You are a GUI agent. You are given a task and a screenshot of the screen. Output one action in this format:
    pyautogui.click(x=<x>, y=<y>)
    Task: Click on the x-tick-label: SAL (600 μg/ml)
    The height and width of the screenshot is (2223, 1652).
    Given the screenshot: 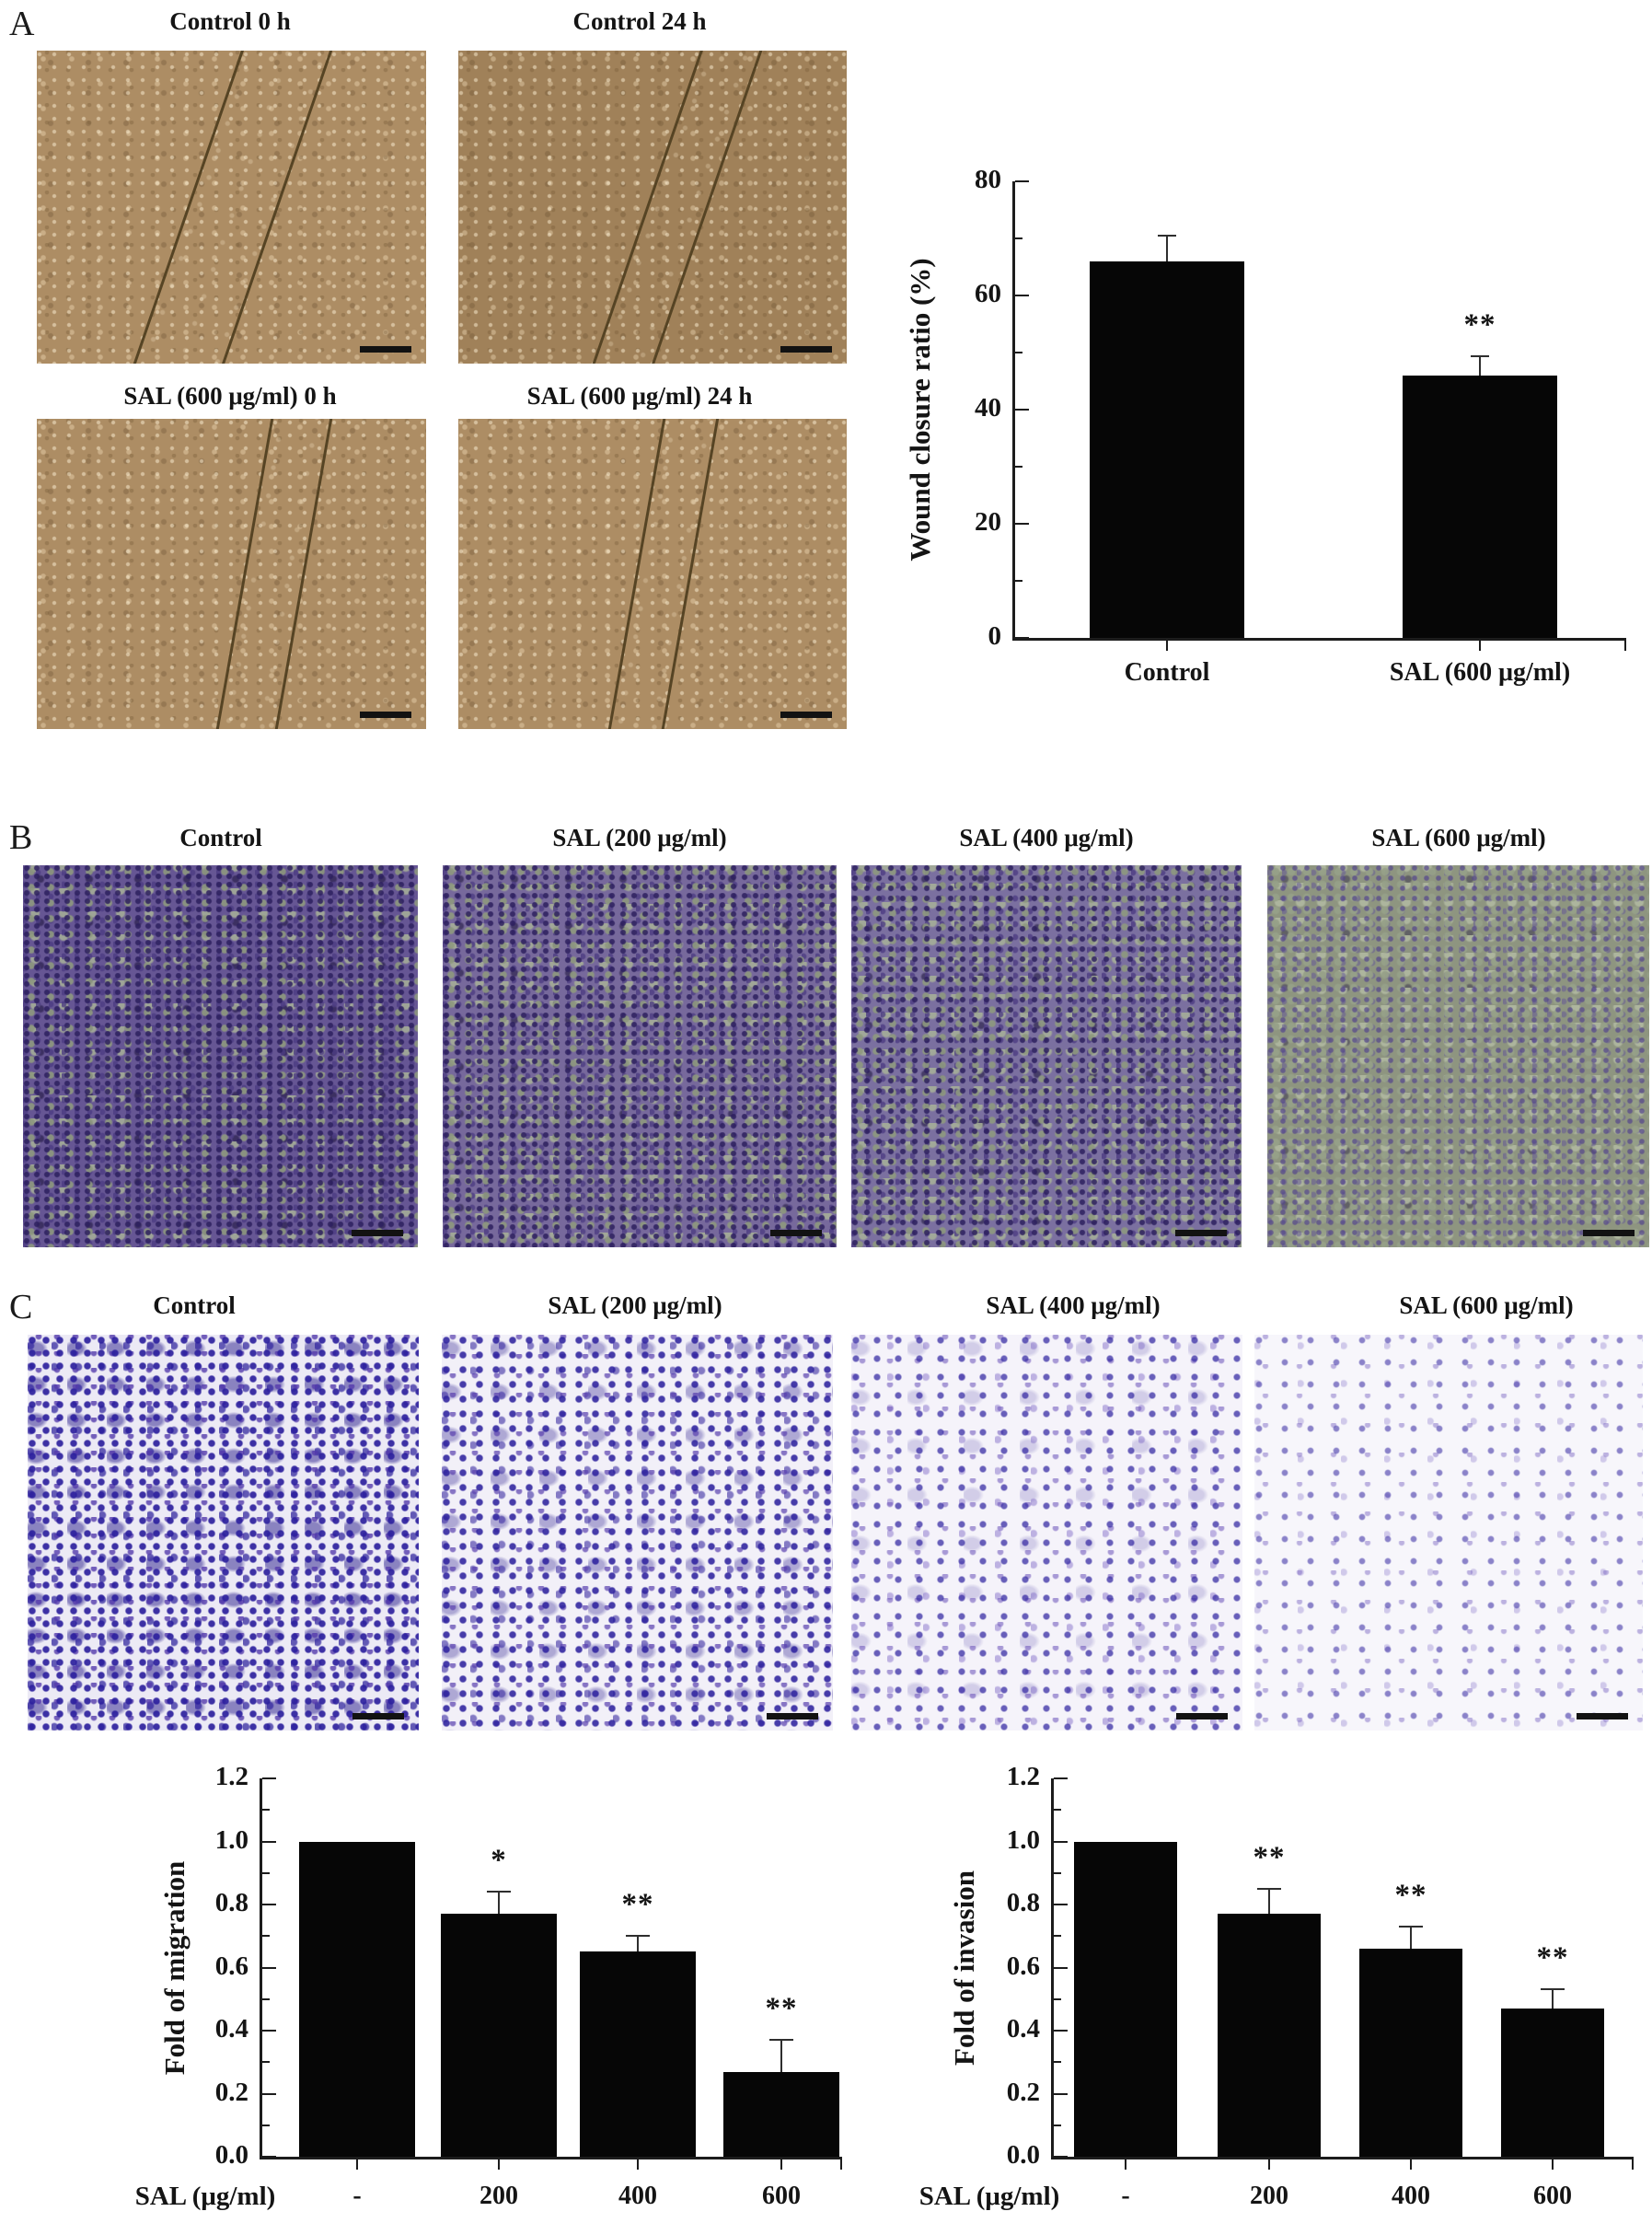 What is the action you would take?
    pyautogui.click(x=1480, y=672)
    